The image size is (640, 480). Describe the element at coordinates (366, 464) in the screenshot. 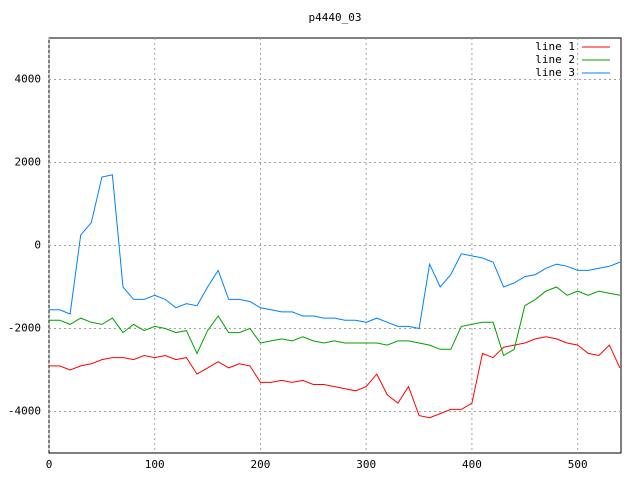

I see `x-tick-label: 300` at that location.